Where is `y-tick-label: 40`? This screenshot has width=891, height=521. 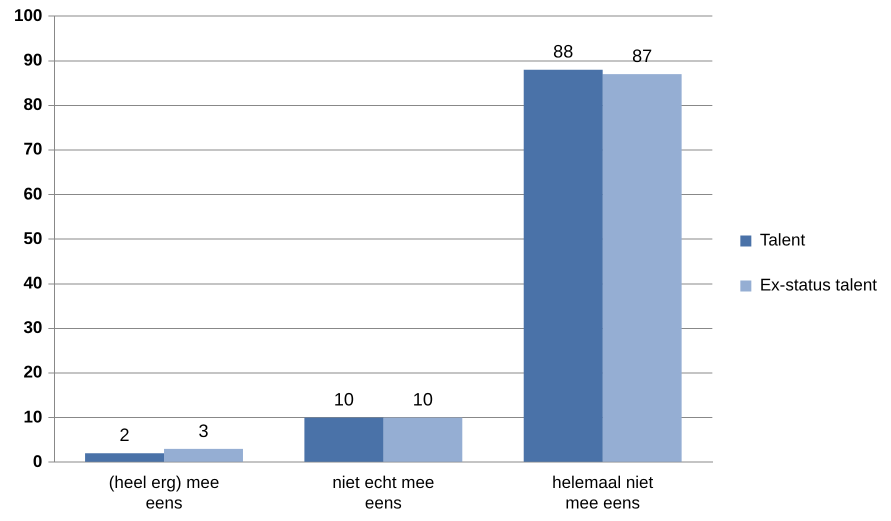 y-tick-label: 40 is located at coordinates (32, 282).